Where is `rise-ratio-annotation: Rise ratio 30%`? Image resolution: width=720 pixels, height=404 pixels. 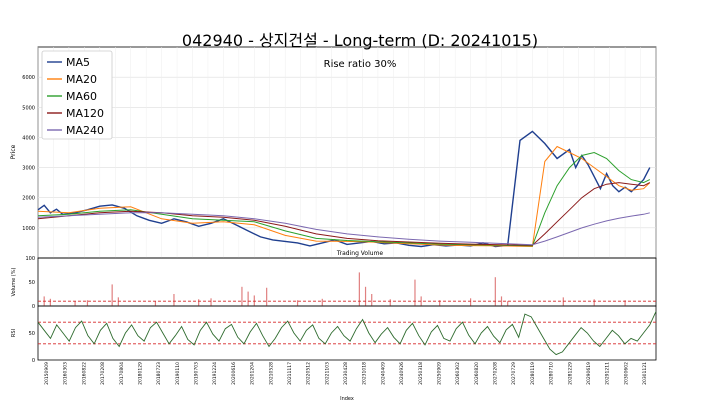
rise-ratio-annotation: Rise ratio 30% is located at coordinates (360, 64).